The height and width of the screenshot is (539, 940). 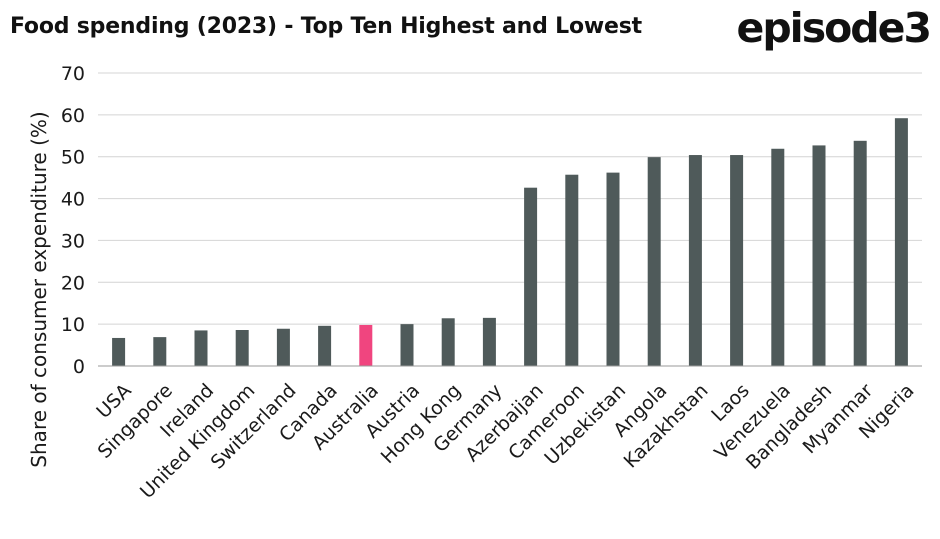 What do you see at coordinates (325, 345) in the screenshot?
I see `bar-canada` at bounding box center [325, 345].